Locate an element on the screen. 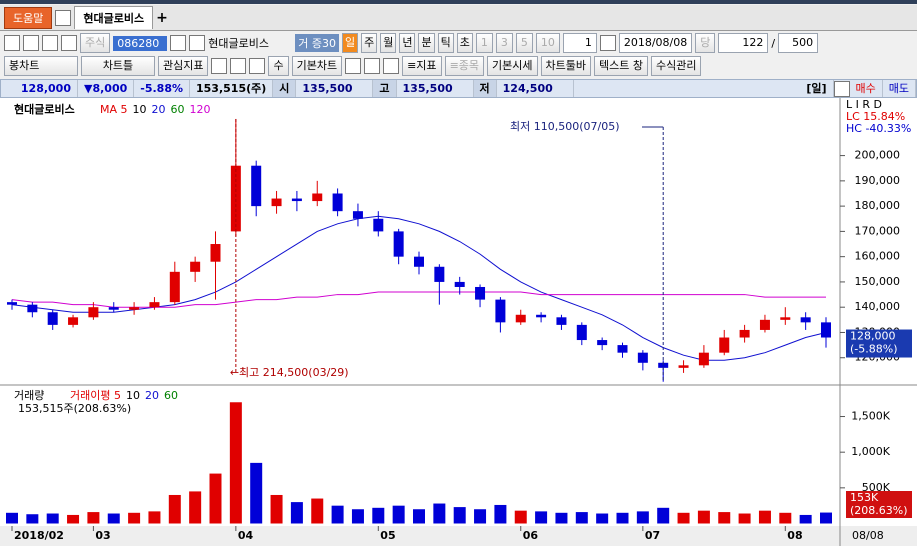  badge: 거 증30 is located at coordinates (317, 43).